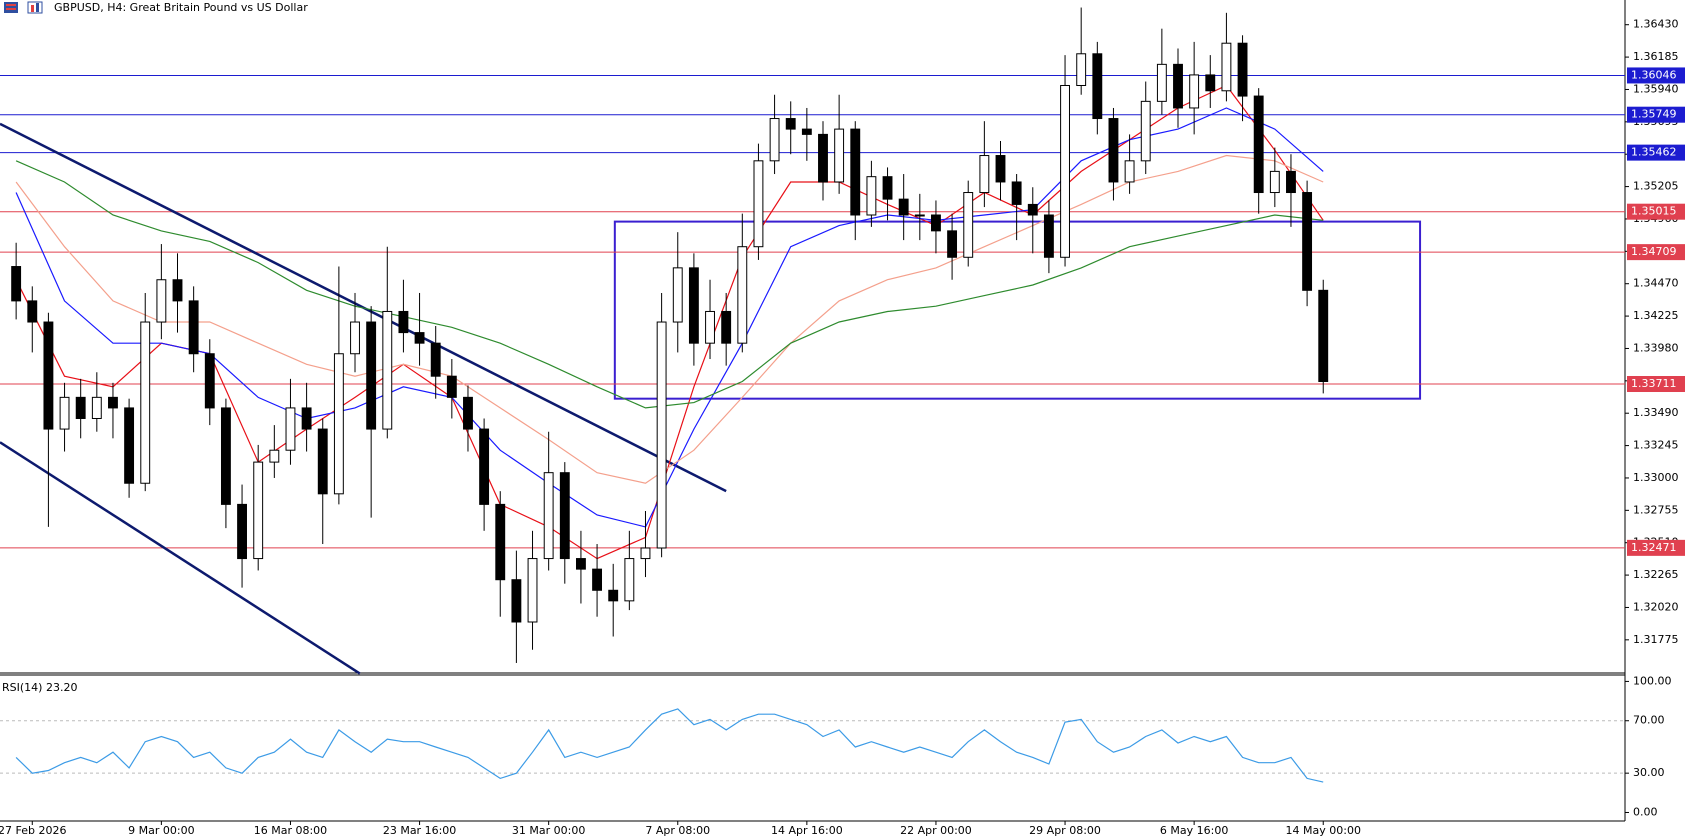 The image size is (1687, 840). I want to click on y-tick-label: 1.35205, so click(1656, 186).